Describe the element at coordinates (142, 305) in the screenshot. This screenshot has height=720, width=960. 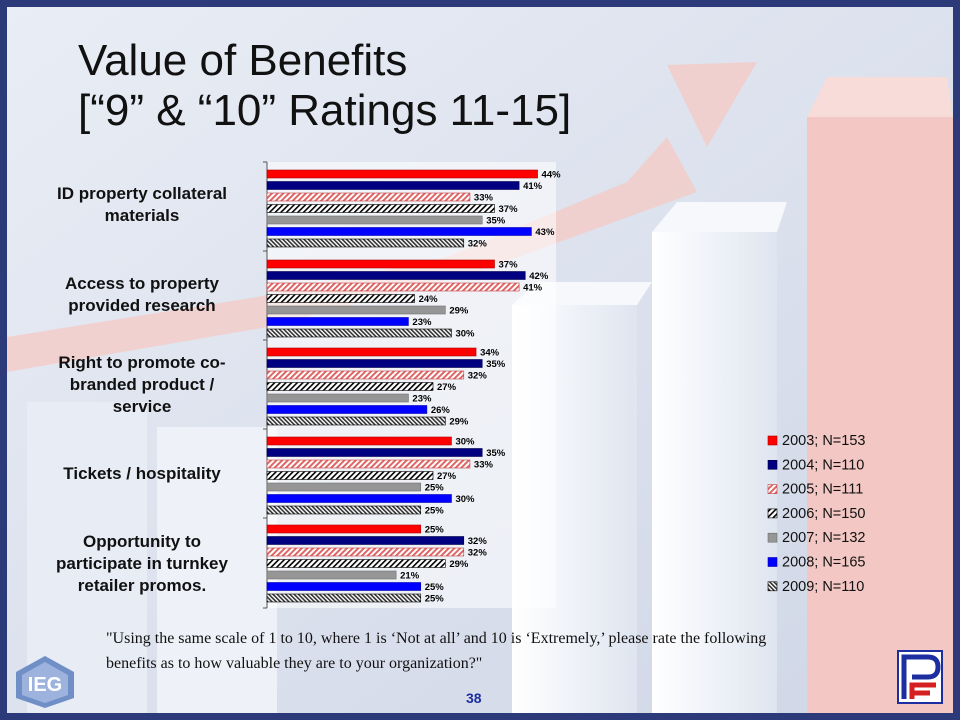
I see `category-label-line: provided research` at that location.